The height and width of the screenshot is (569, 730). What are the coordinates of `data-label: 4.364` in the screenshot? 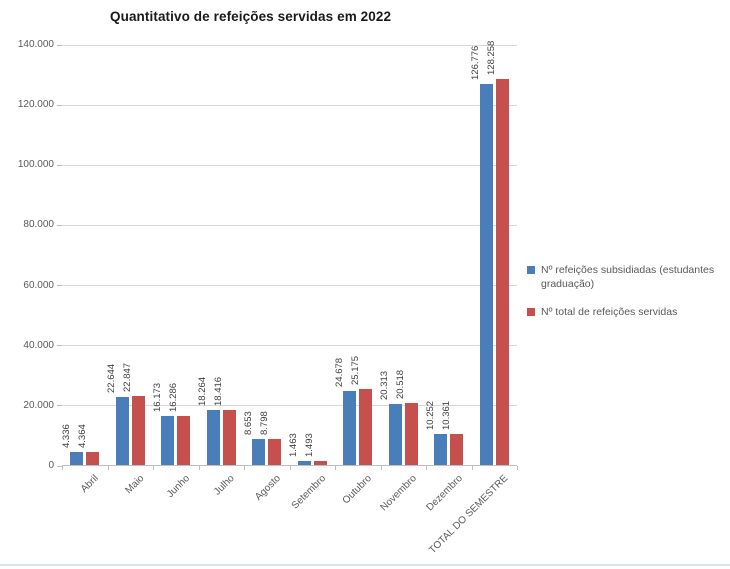 It's located at (82, 436).